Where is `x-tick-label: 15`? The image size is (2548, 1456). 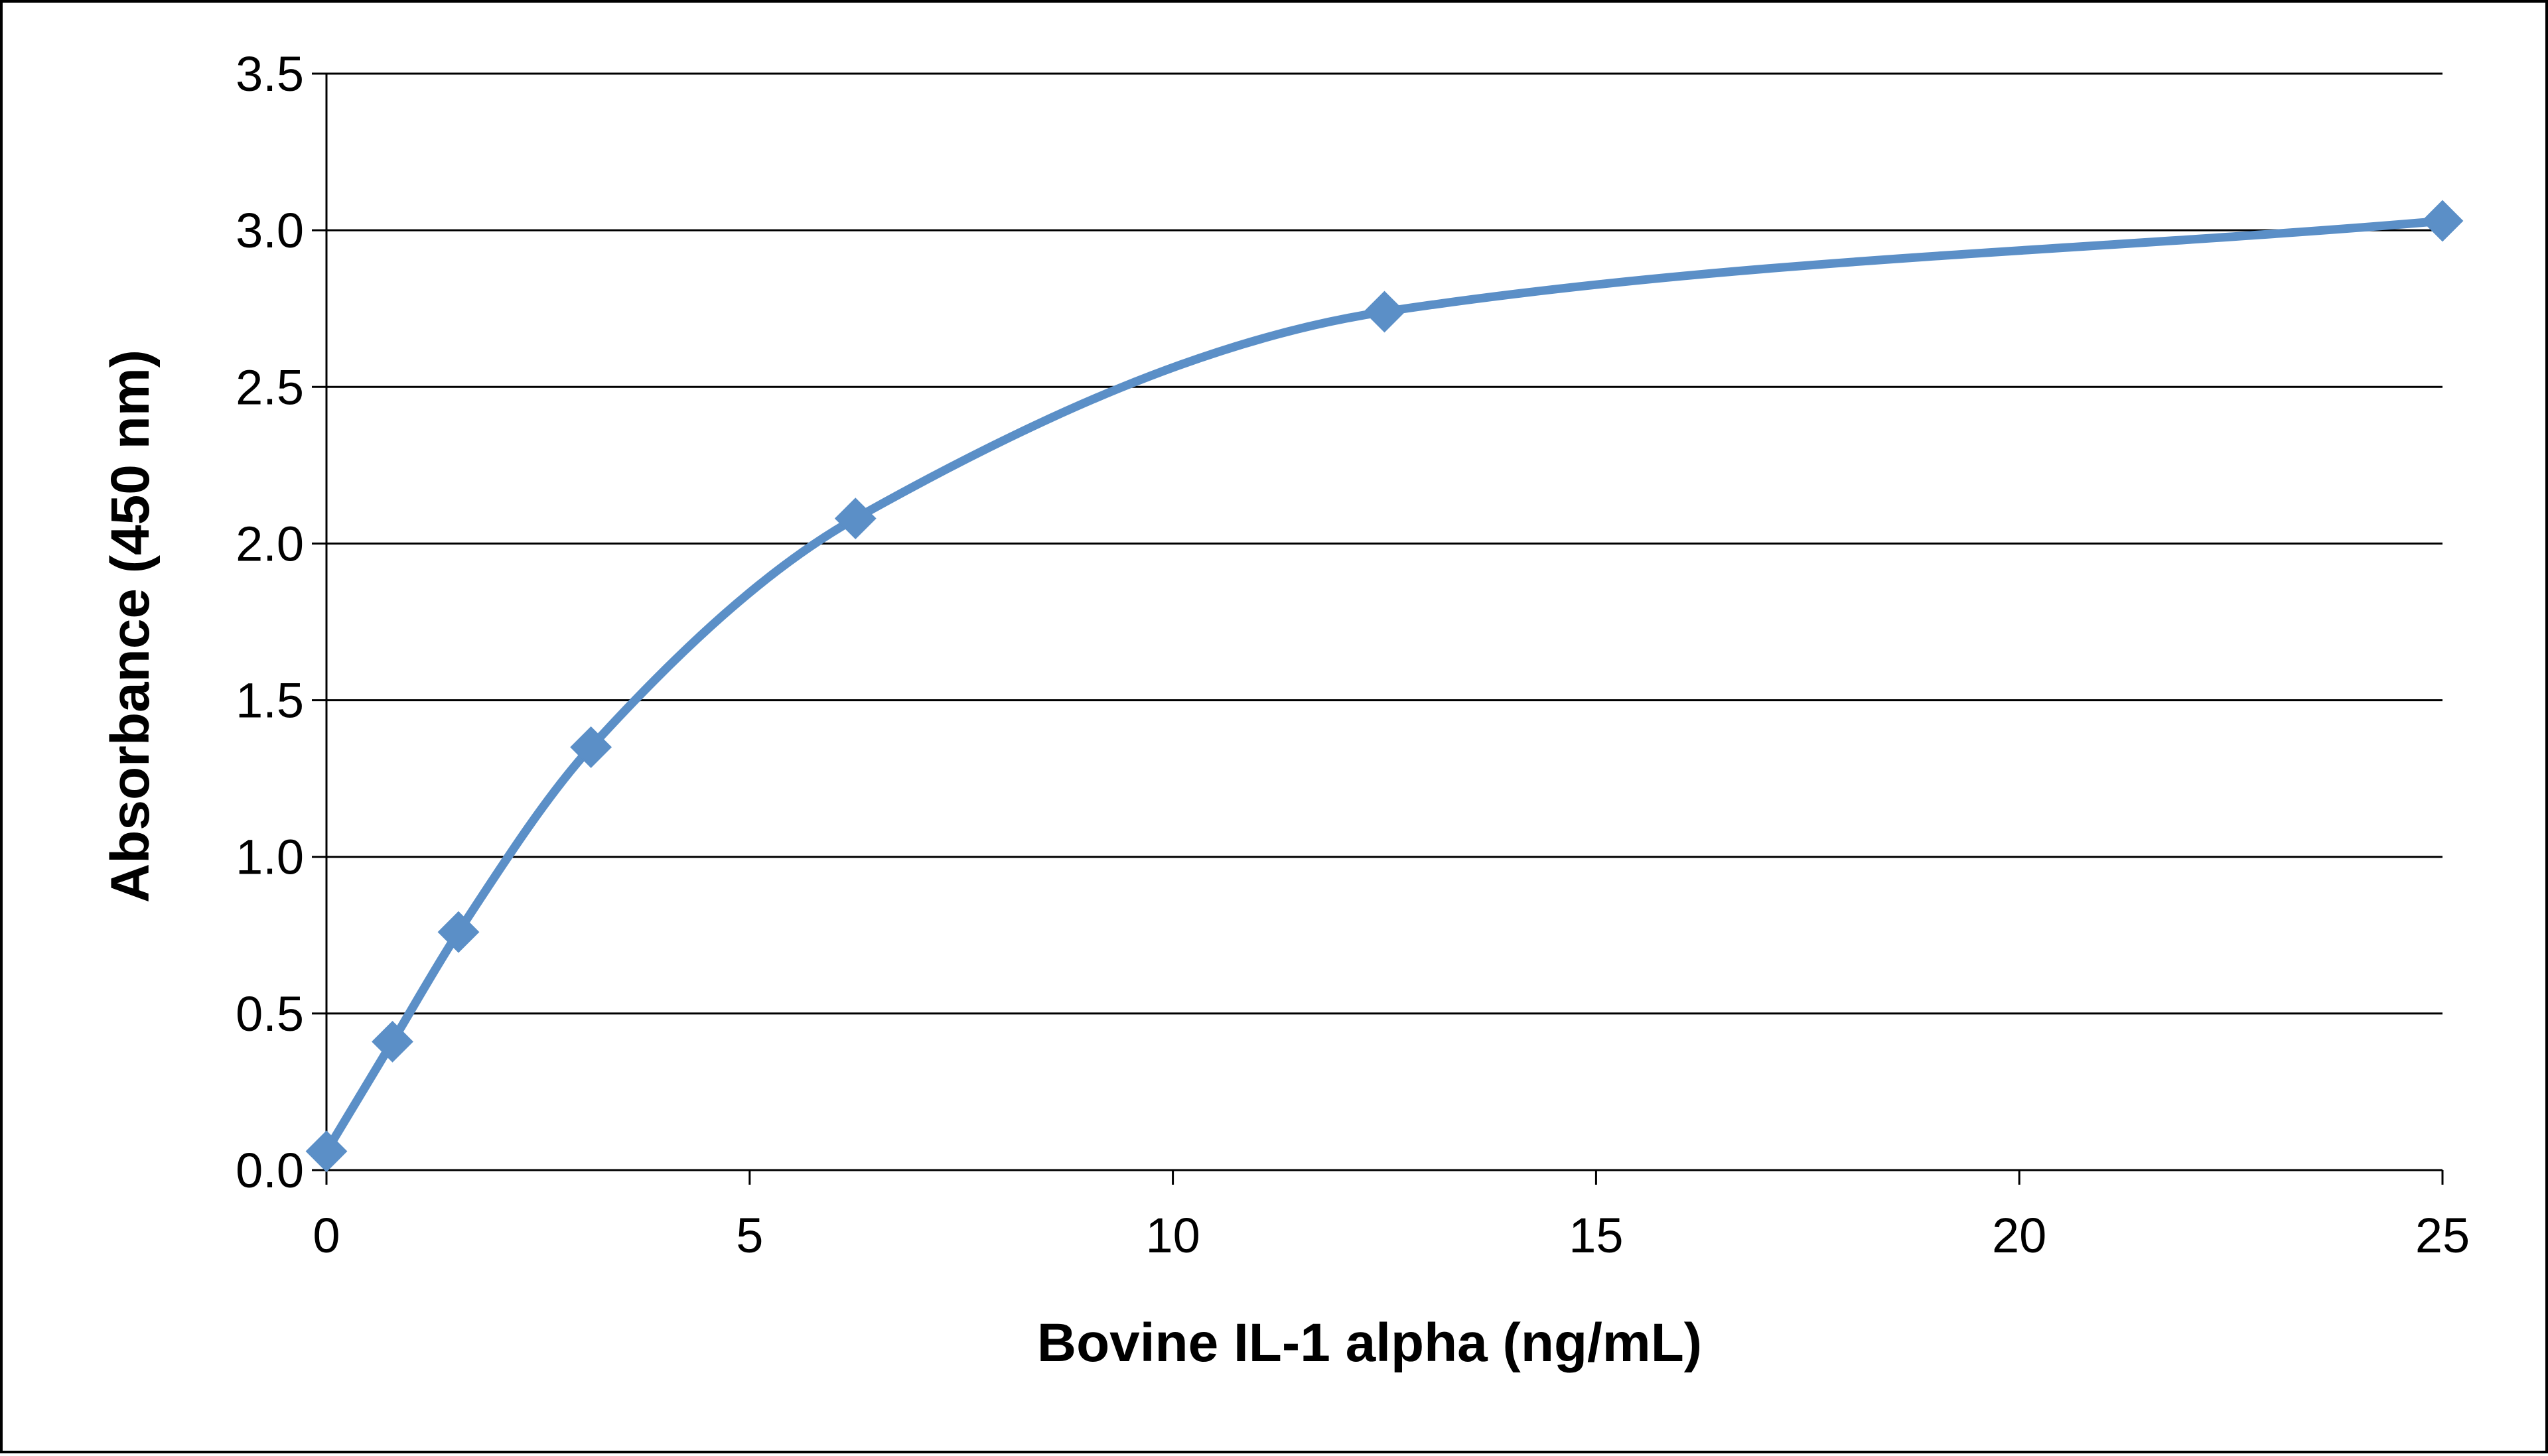
x-tick-label: 15 is located at coordinates (1596, 1235).